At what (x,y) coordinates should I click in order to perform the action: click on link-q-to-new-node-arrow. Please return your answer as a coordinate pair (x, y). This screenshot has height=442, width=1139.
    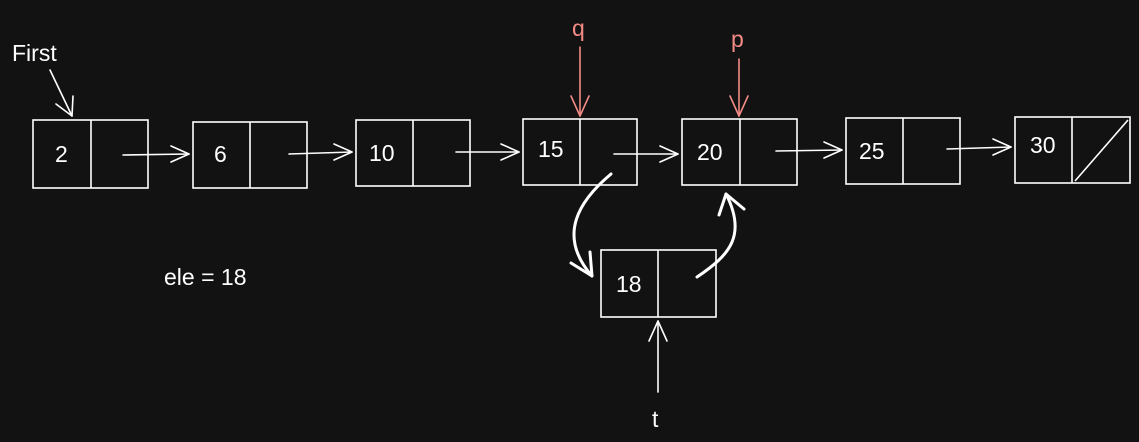
    Looking at the image, I should click on (591, 225).